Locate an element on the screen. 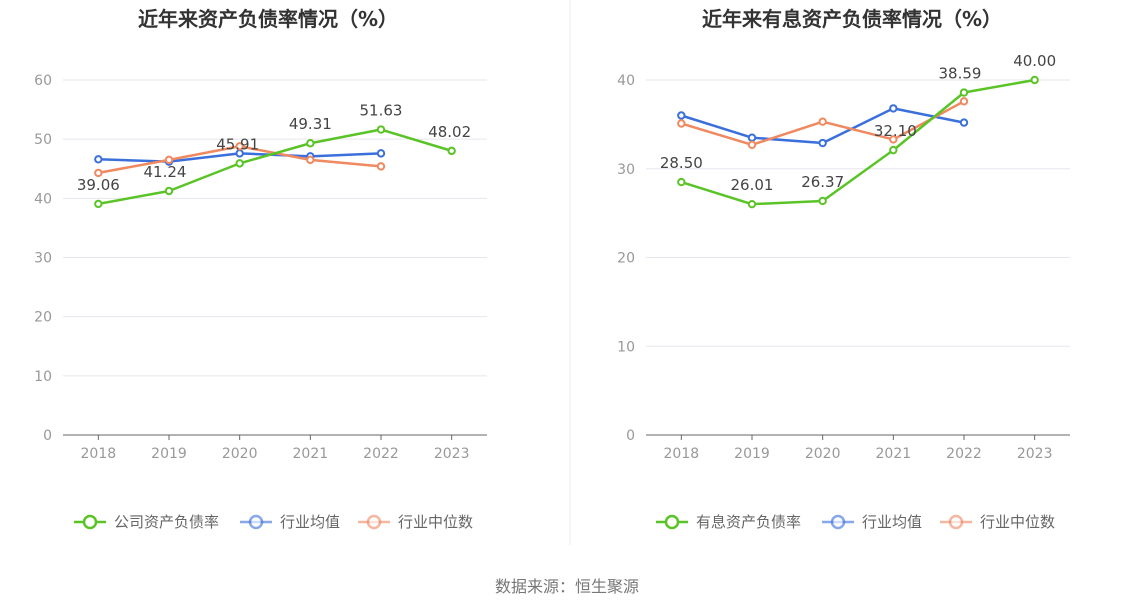 The width and height of the screenshot is (1134, 612). y-tick-label: 50 is located at coordinates (43, 140).